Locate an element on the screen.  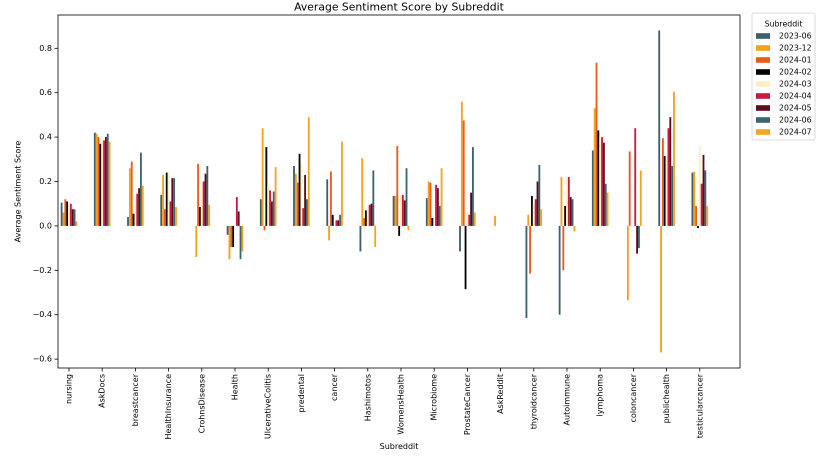
bar-2024-03-ulcerativecolitis is located at coordinates (268, 205).